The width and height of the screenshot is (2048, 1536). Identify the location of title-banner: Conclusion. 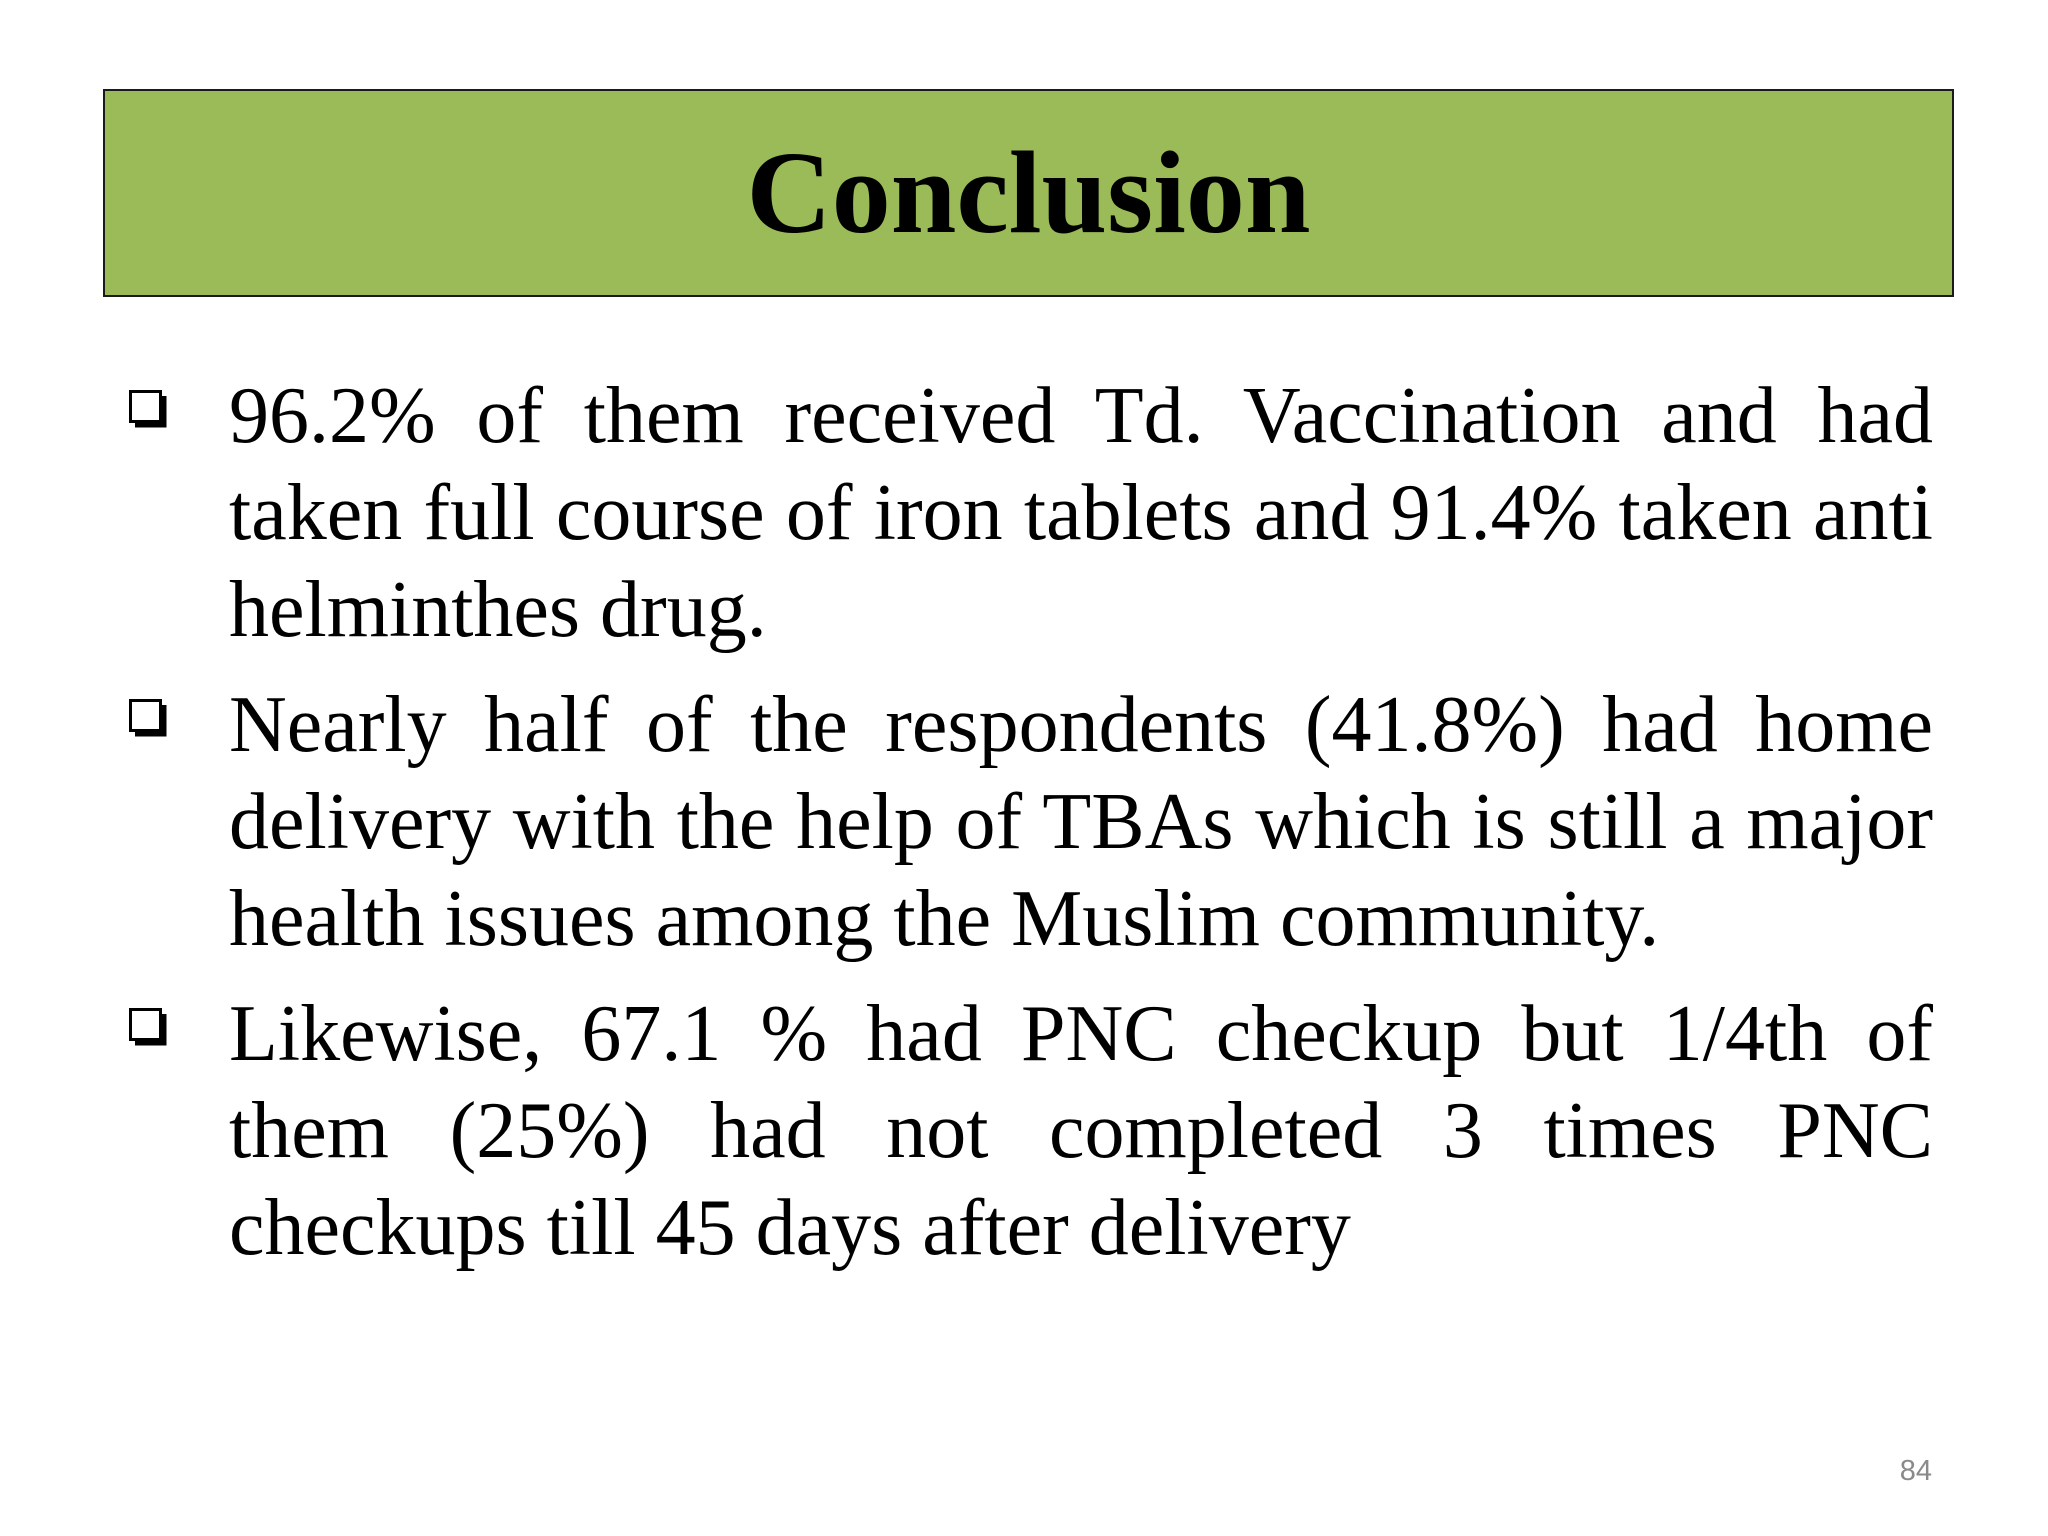
(1028, 193).